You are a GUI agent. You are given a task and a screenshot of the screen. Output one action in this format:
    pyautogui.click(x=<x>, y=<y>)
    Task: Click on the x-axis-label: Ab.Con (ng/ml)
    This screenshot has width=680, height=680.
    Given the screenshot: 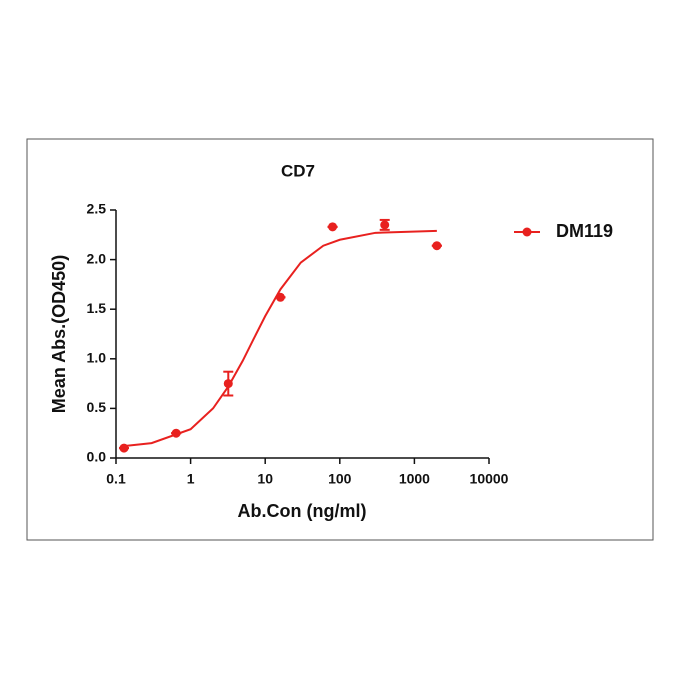 What is the action you would take?
    pyautogui.click(x=302, y=511)
    